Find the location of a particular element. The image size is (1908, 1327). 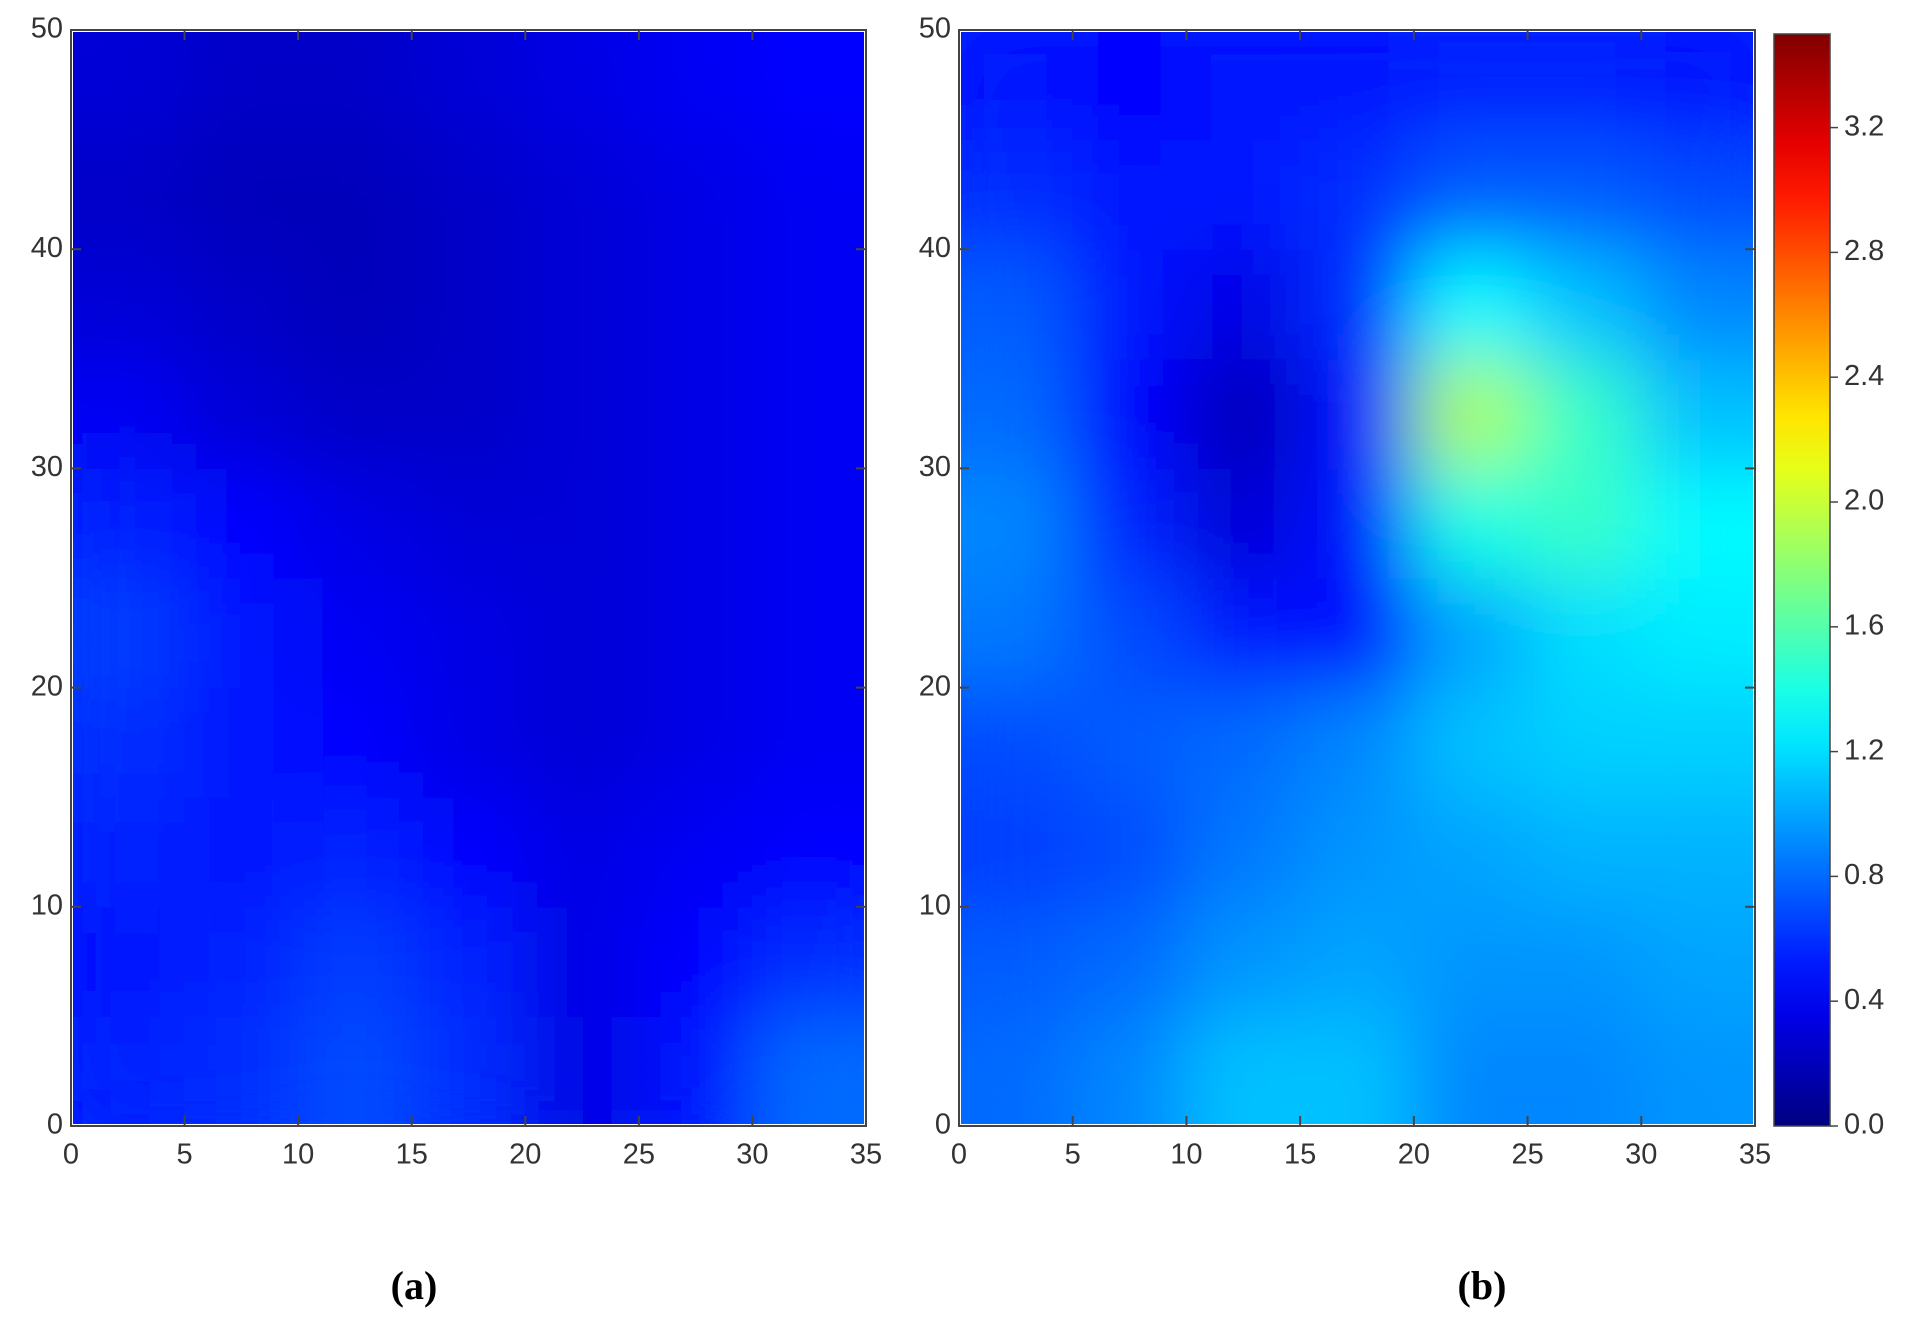

y-tick-label: 30 is located at coordinates (47, 467).